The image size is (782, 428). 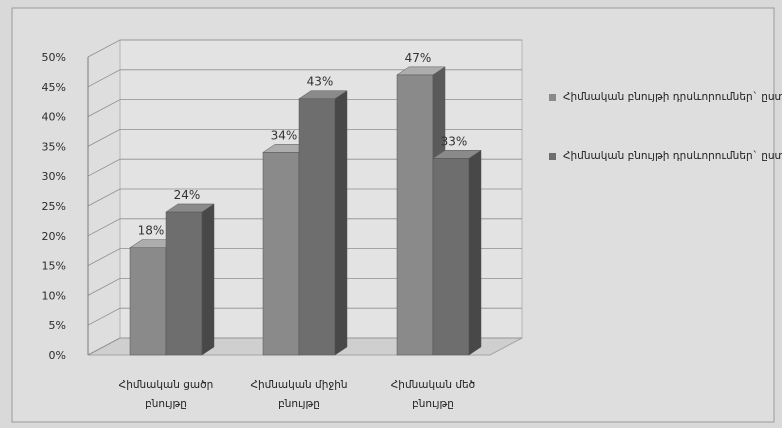 I want to click on y-axis: 0% 5% 10% 15% 20% 25% 30% 35% 40% 45% 50%, so click(x=65, y=206).